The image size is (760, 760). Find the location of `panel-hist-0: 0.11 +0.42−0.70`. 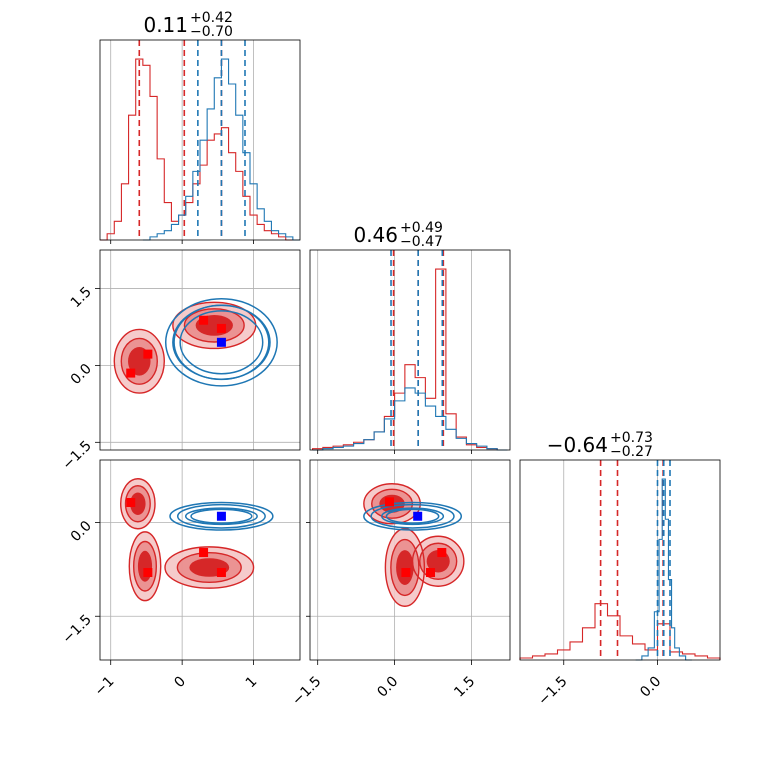

panel-hist-0: 0.11 +0.42−0.70 is located at coordinates (200, 125).